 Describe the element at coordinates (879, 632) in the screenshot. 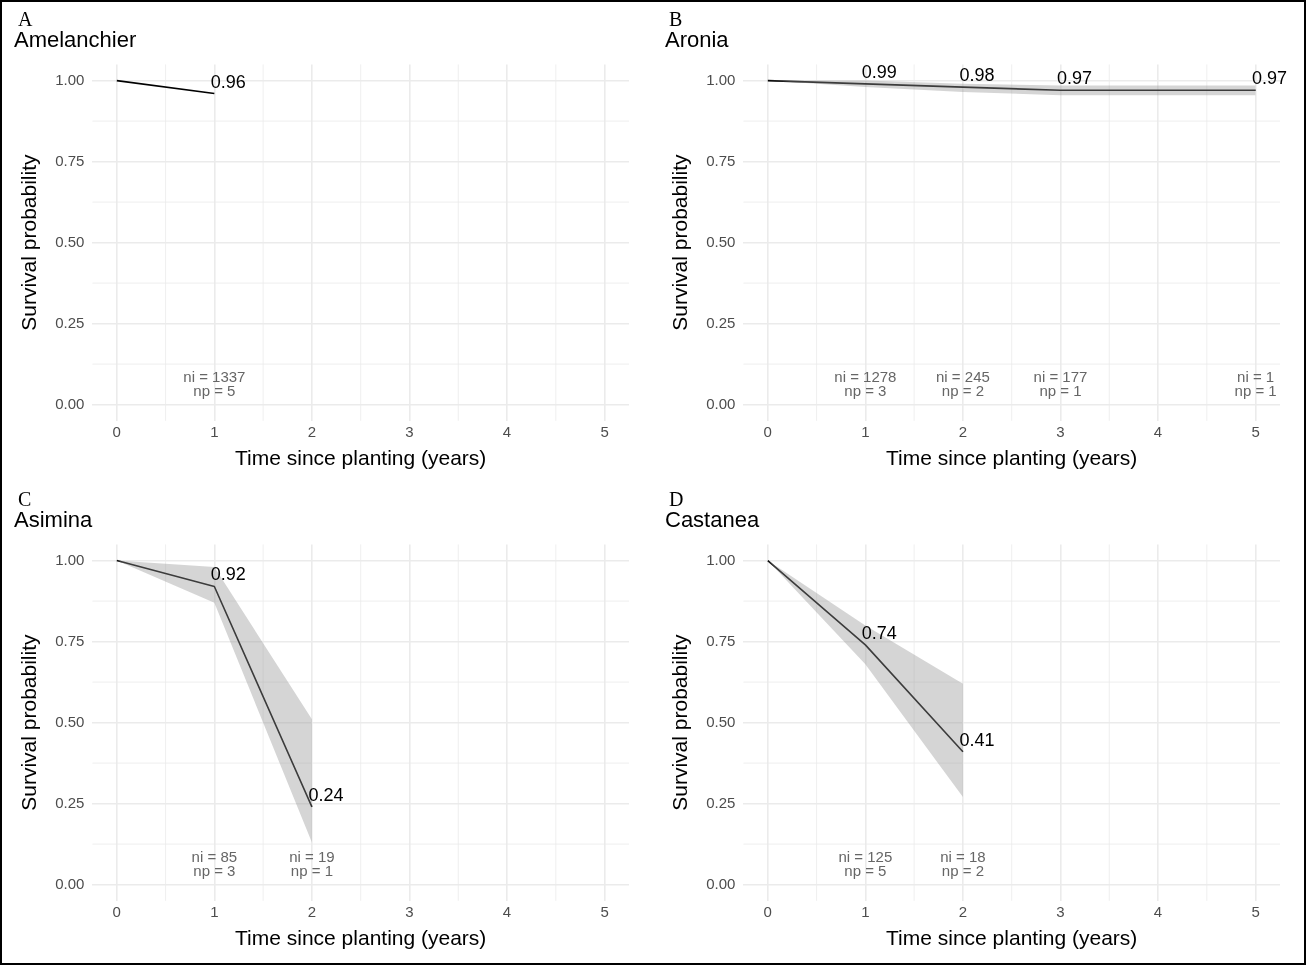

I see `data-label: 0.74` at that location.